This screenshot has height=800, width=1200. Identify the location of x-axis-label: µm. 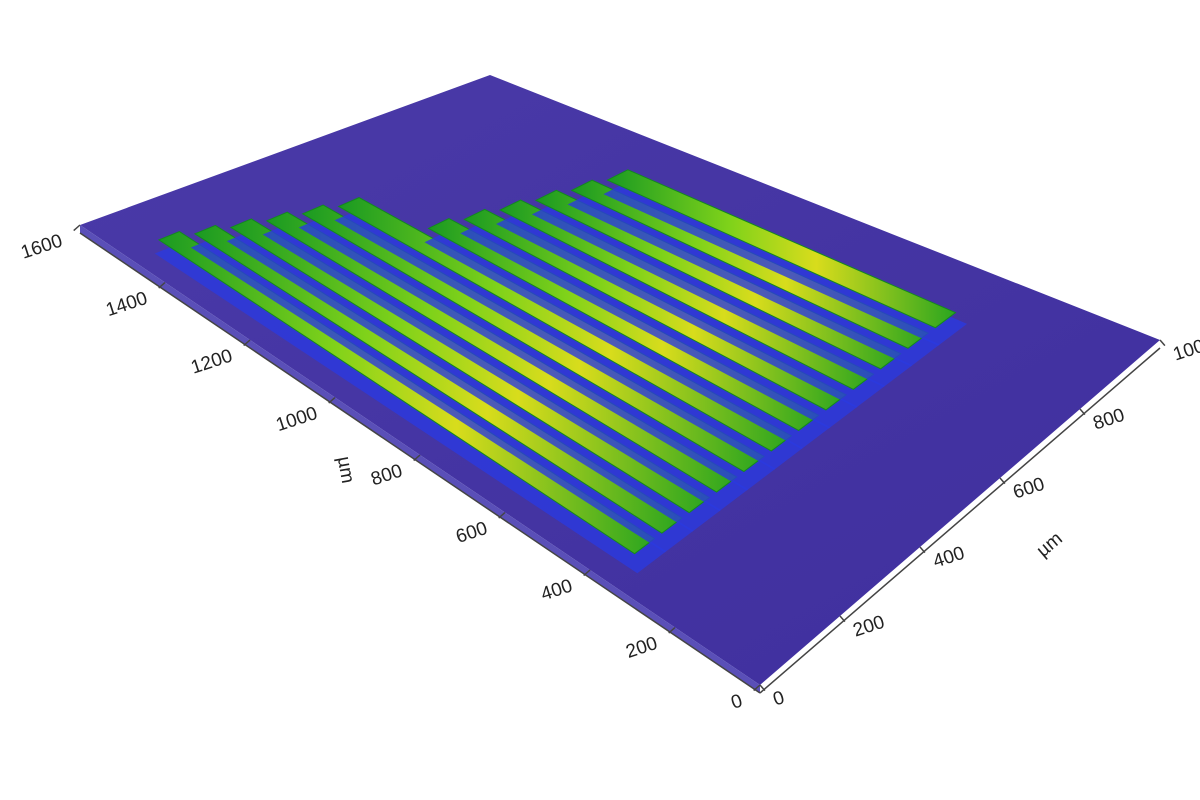
(1050, 544).